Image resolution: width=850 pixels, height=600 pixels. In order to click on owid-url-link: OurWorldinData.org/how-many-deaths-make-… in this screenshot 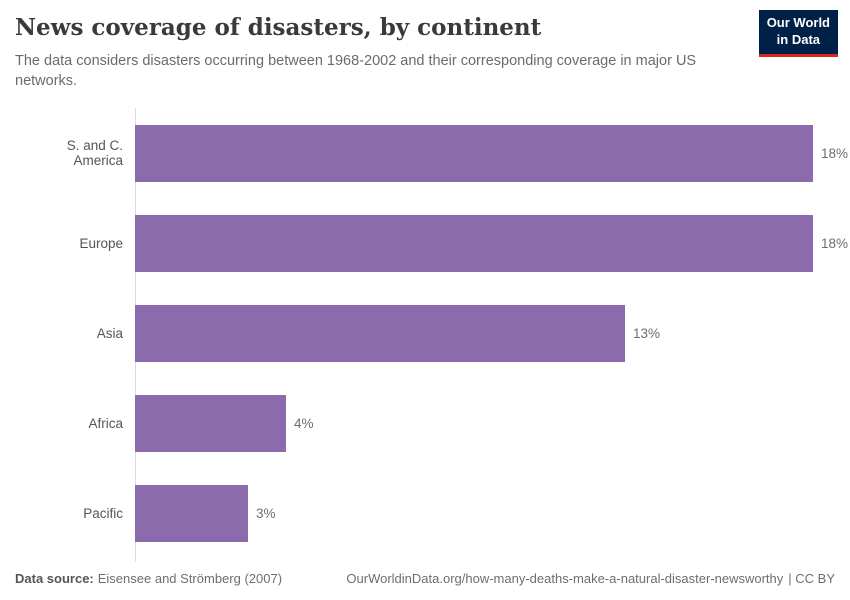, I will do `click(565, 578)`.